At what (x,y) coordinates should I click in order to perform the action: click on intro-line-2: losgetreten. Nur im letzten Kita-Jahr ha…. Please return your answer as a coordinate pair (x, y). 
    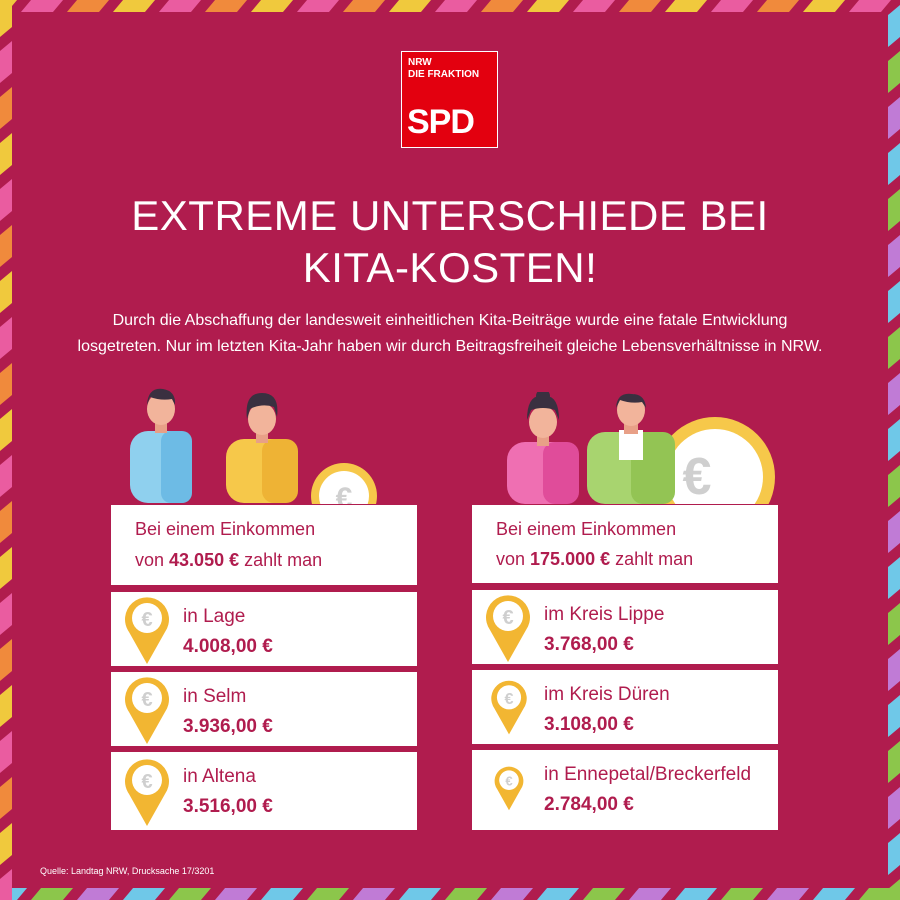
    Looking at the image, I should click on (450, 346).